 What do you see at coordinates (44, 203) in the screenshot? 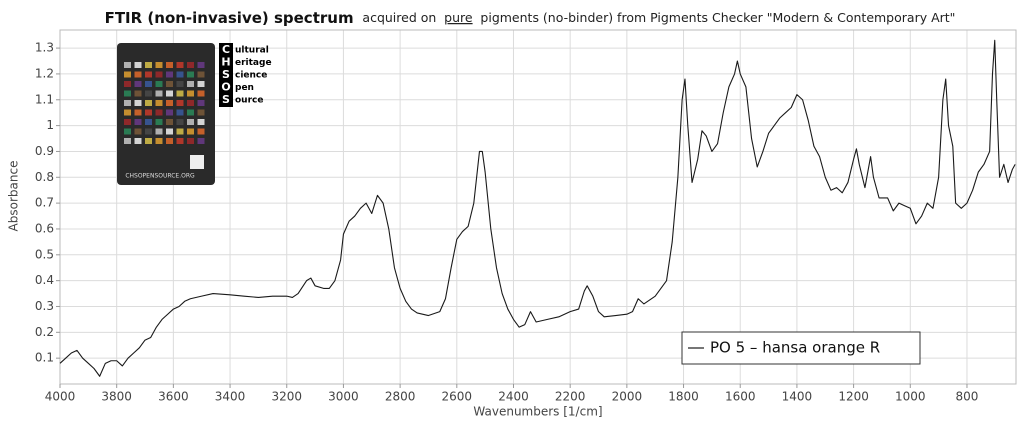
I see `y-tick-label: 0.7` at bounding box center [44, 203].